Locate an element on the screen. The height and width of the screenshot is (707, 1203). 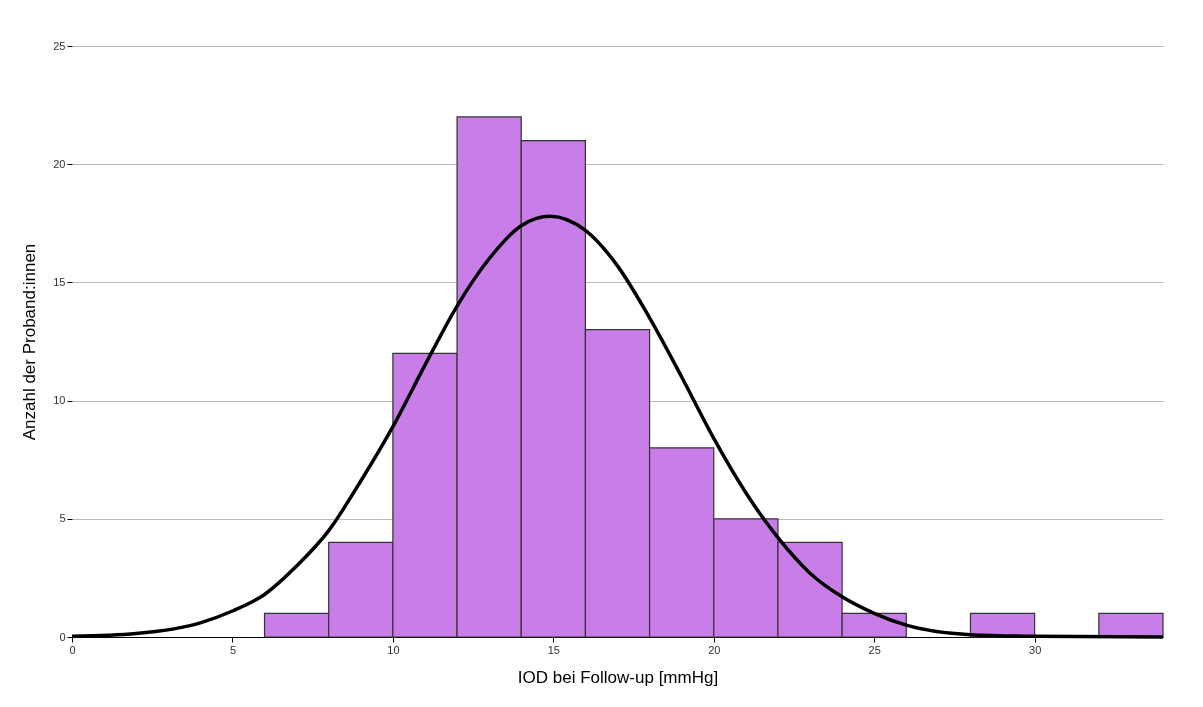
x-axis-title: IOD bei Follow-up [mmHg] is located at coordinates (618, 677).